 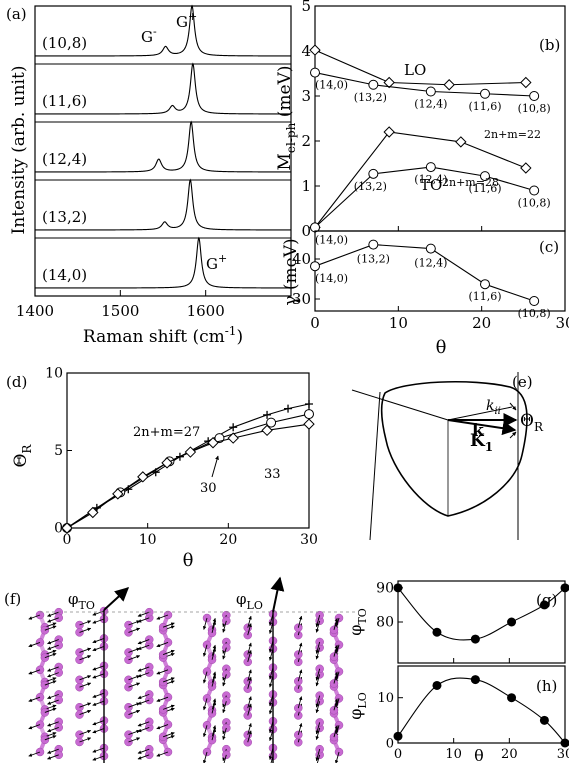 What do you see at coordinates (534, 313) in the screenshot?
I see `point-label: (10,8)` at bounding box center [534, 313].